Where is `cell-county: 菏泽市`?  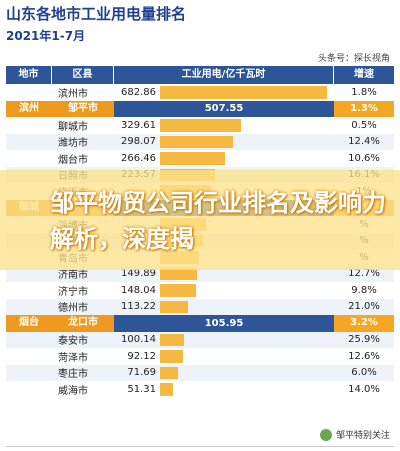 cell-county: 菏泽市 is located at coordinates (73, 358).